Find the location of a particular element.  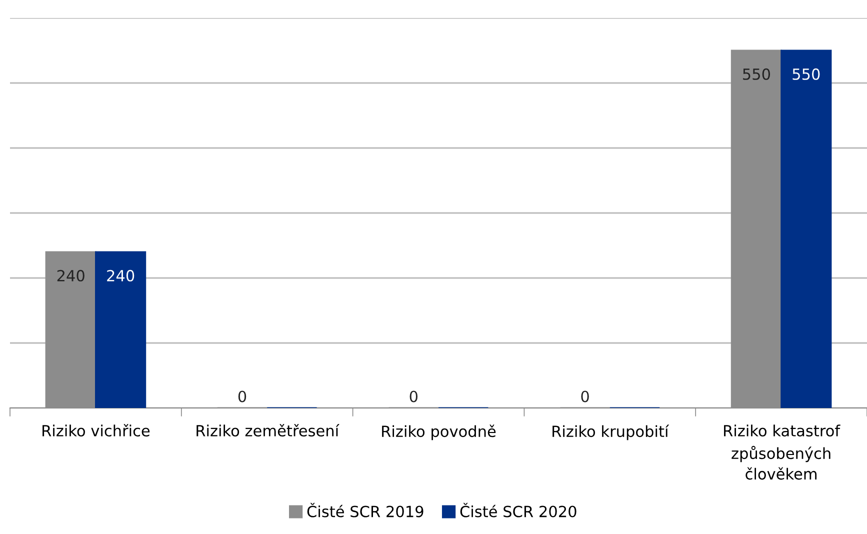

x-tick-label: Riziko zemětřesení is located at coordinates (268, 430).